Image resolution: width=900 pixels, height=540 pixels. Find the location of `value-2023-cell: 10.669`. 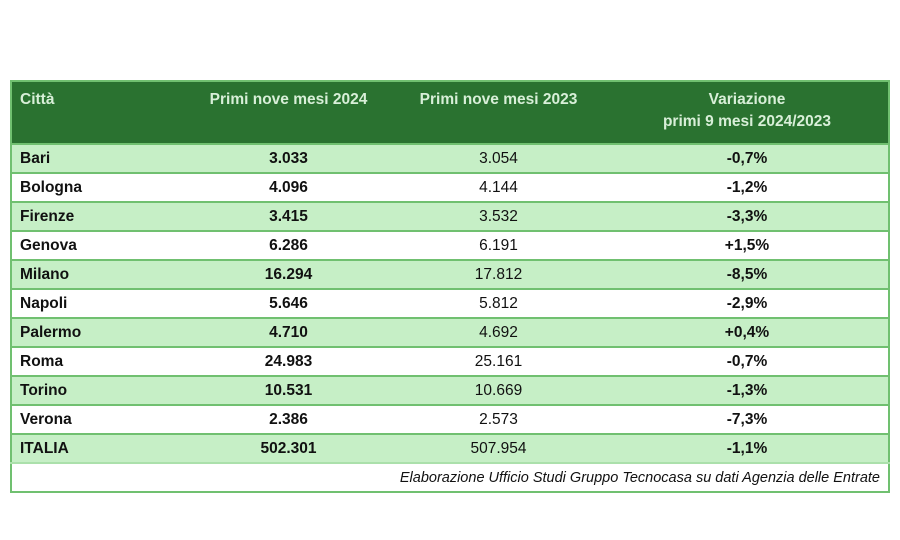

value-2023-cell: 10.669 is located at coordinates (498, 390).